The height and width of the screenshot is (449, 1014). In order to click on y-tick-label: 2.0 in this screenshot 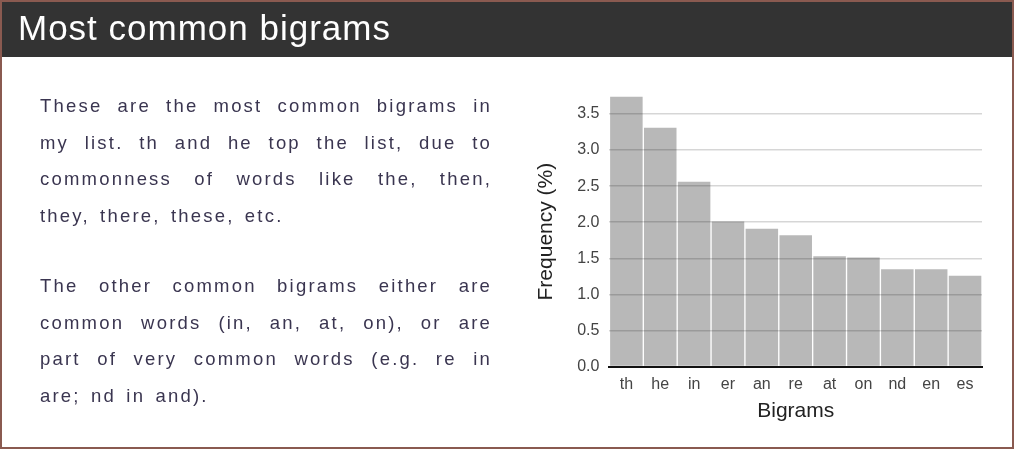, I will do `click(588, 221)`.